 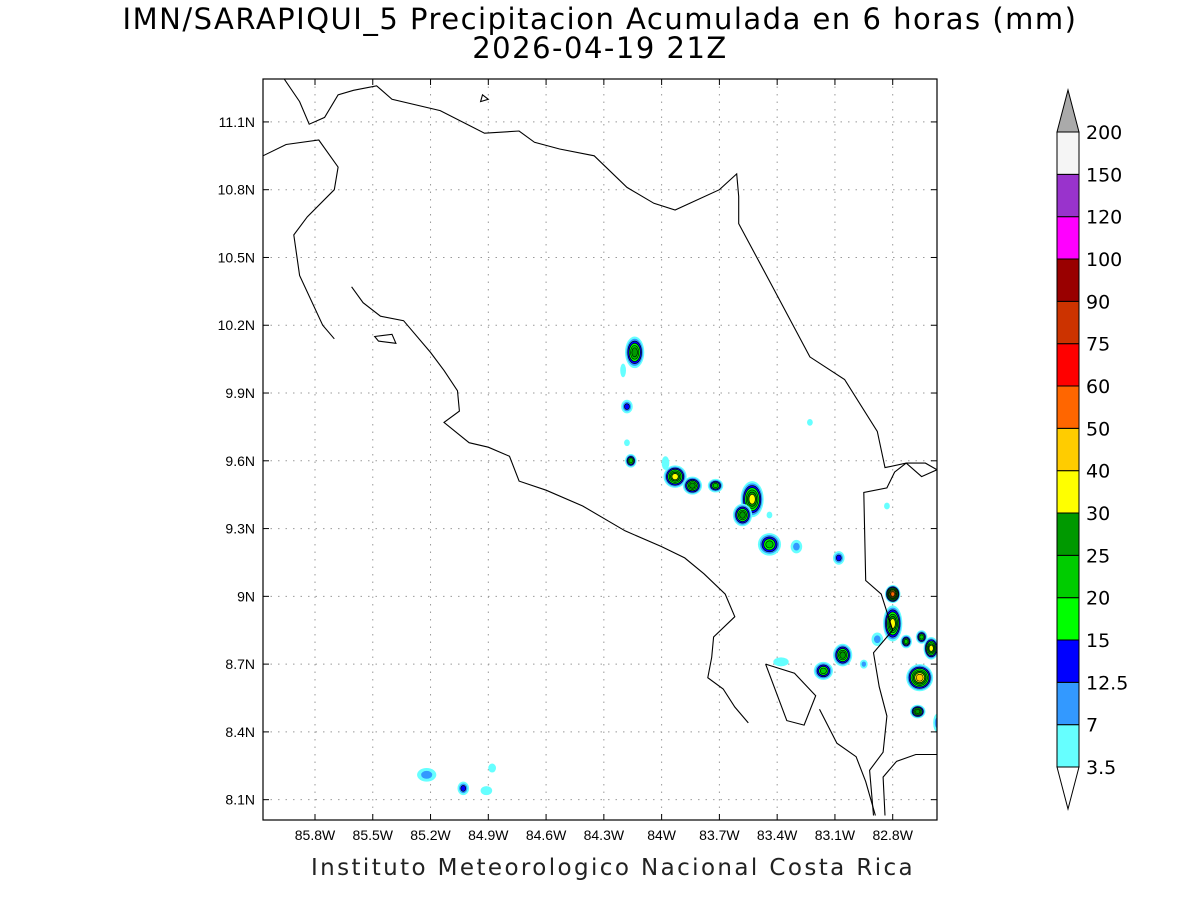 What do you see at coordinates (546, 835) in the screenshot?
I see `lon-tick-label: 84.6W` at bounding box center [546, 835].